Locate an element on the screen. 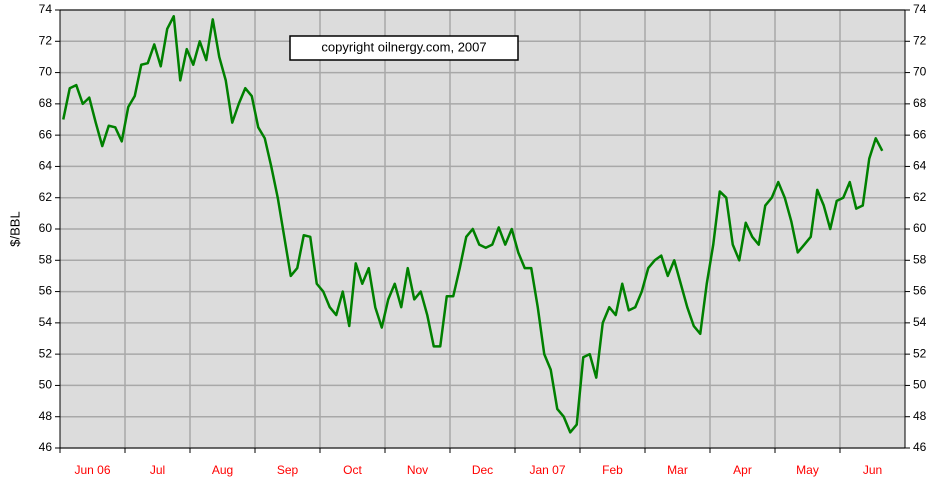 This screenshot has height=494, width=945. y2-tick-label: 66 is located at coordinates (920, 134).